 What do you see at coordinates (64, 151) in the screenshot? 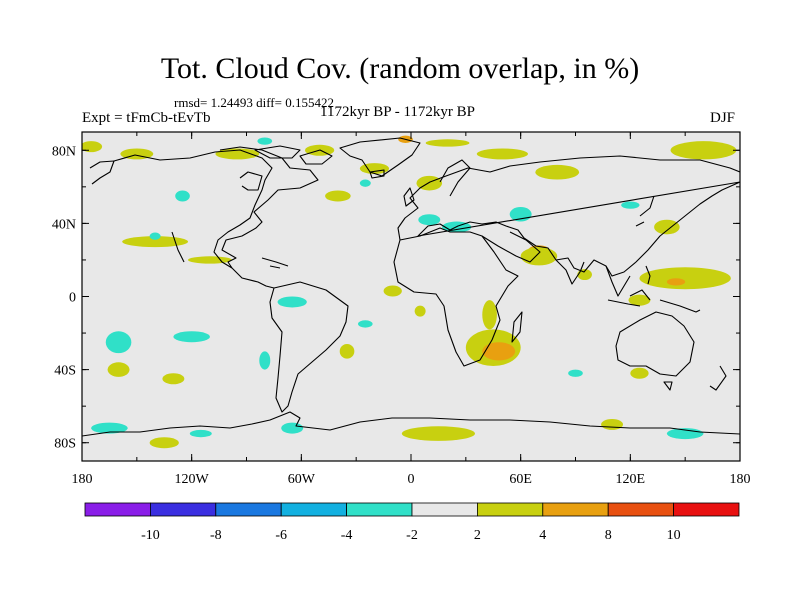
I see `lat-tick-label: 80N` at bounding box center [64, 151].